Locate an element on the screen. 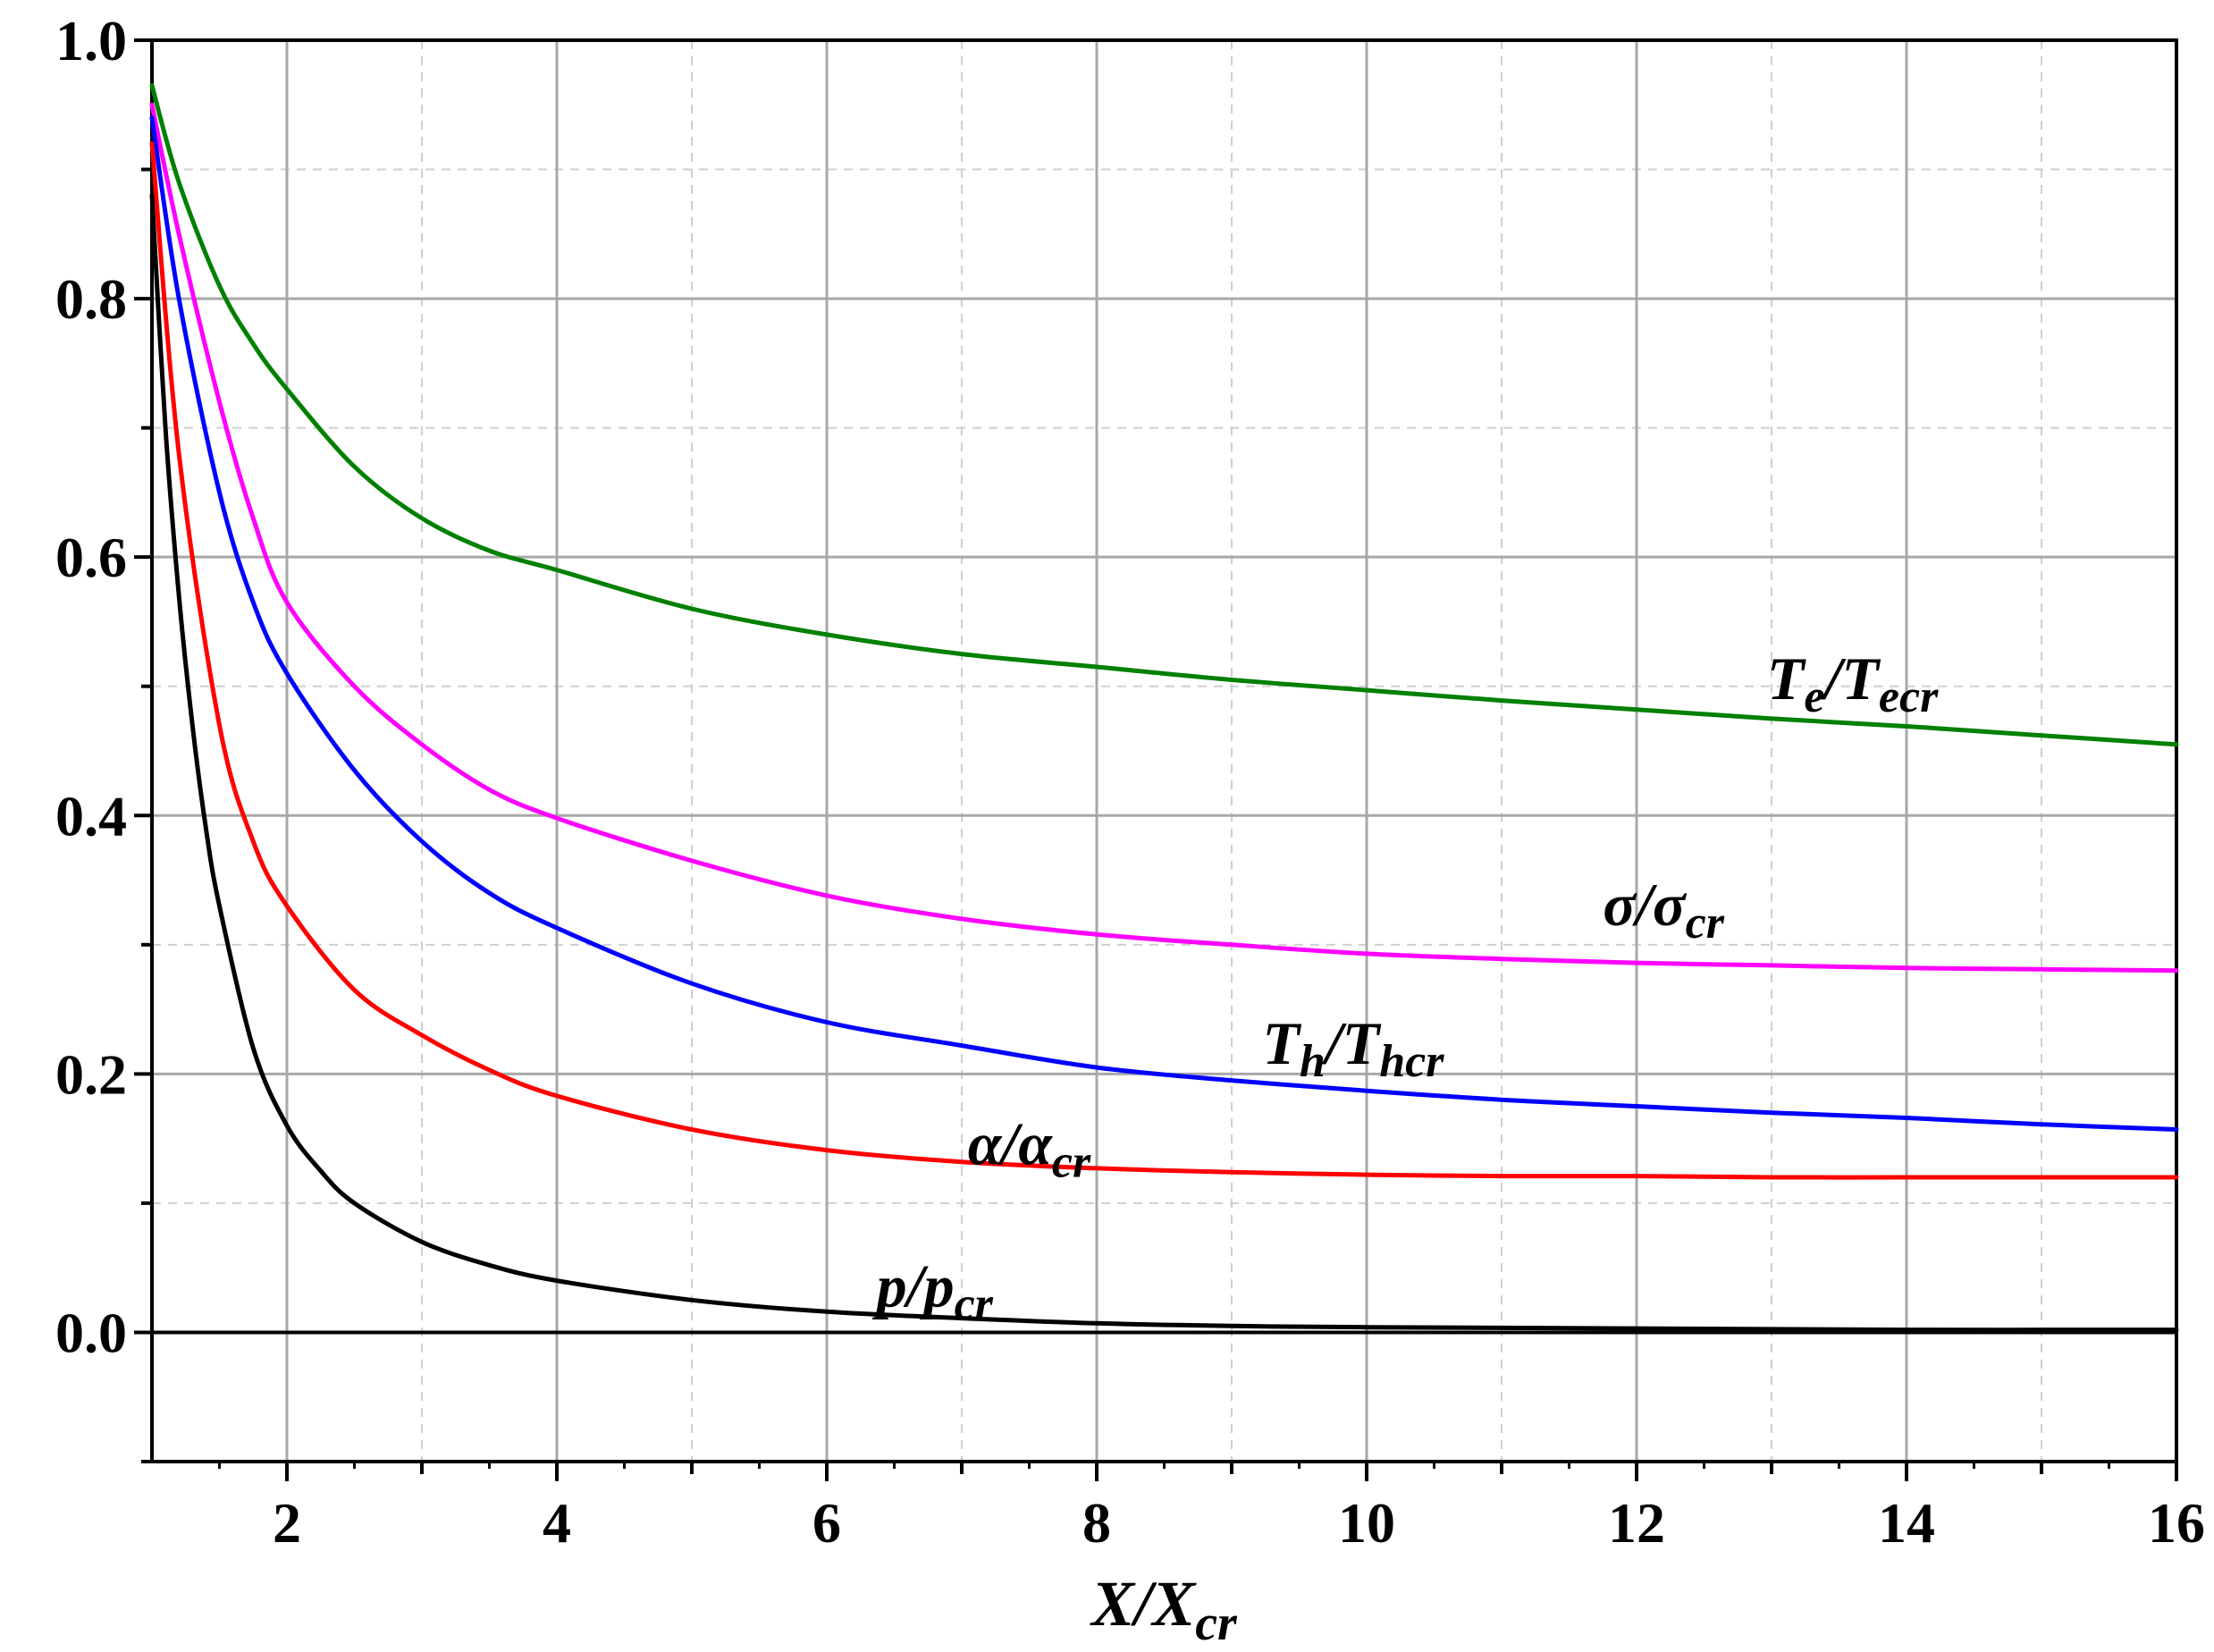 The width and height of the screenshot is (2214, 1652). x-tick-label: 10 is located at coordinates (1367, 1523).